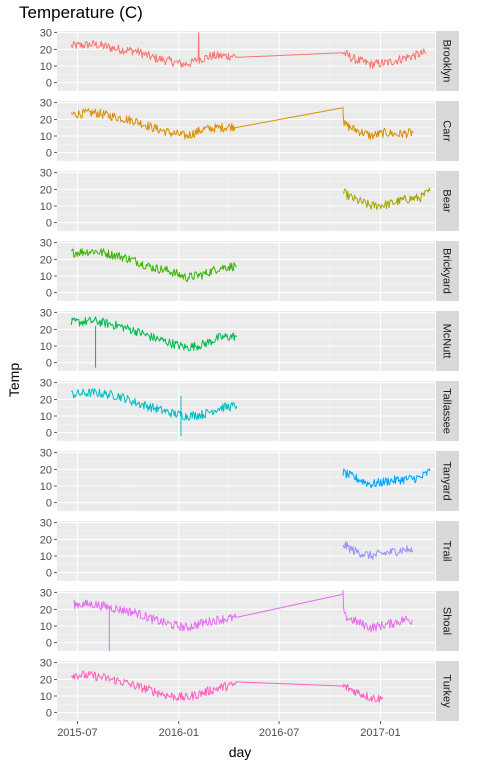  I want to click on facet-strip-label: Shoal, so click(447, 621).